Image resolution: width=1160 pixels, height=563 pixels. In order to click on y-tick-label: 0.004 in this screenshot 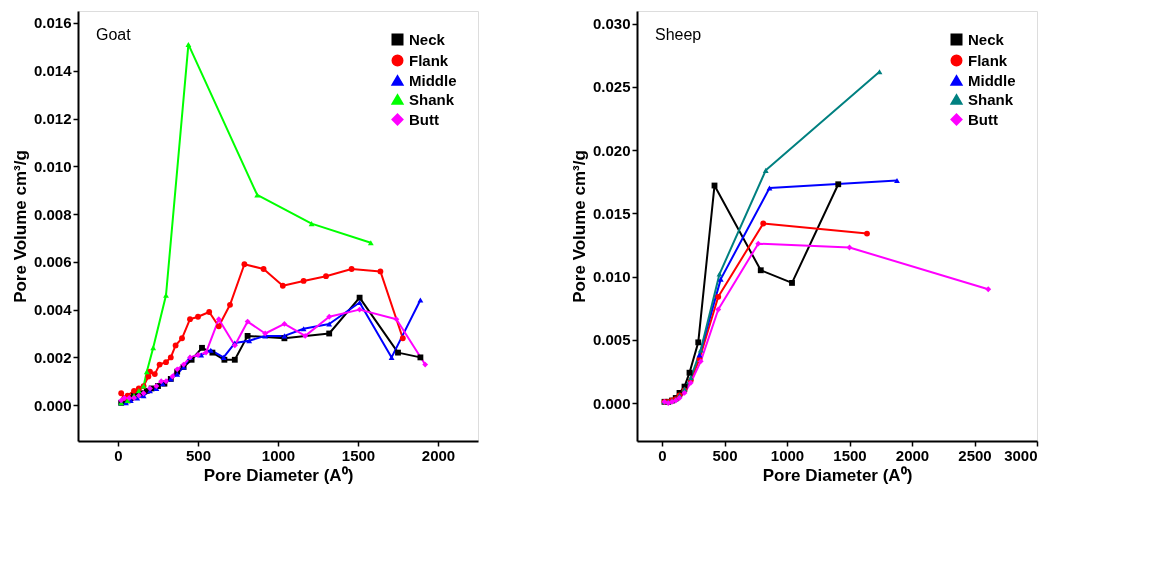, I will do `click(53, 310)`.